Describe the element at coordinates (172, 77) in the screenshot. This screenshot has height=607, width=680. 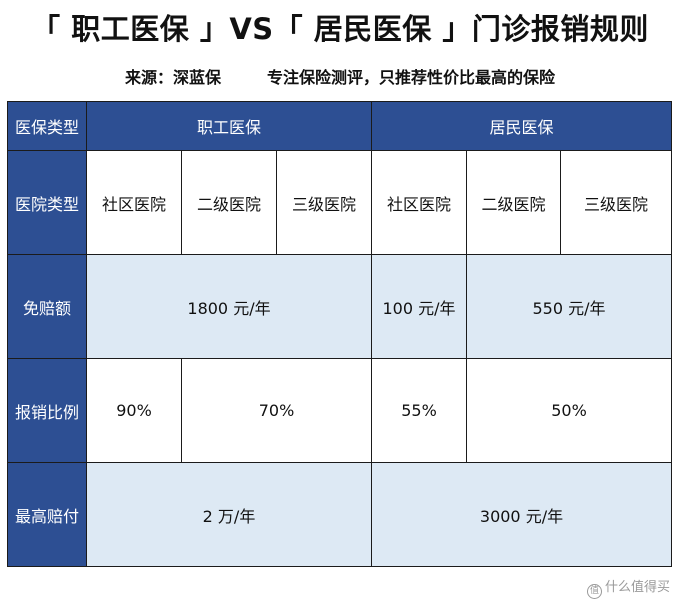
I see `source-label: 来源：深蓝保` at that location.